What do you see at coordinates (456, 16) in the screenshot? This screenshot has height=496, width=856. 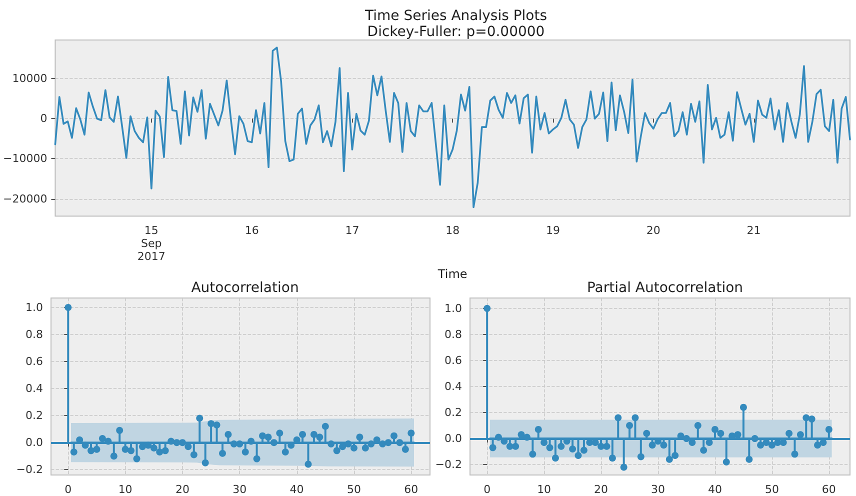 I see `chart-title: Time Series Analysis Plots` at bounding box center [456, 16].